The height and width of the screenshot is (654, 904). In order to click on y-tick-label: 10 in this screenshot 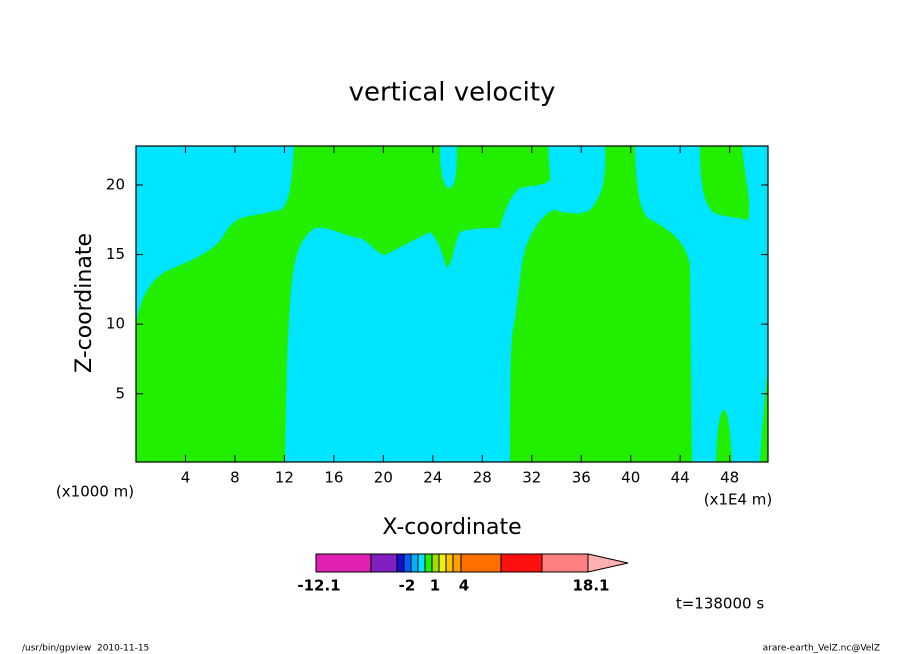, I will do `click(115, 324)`.